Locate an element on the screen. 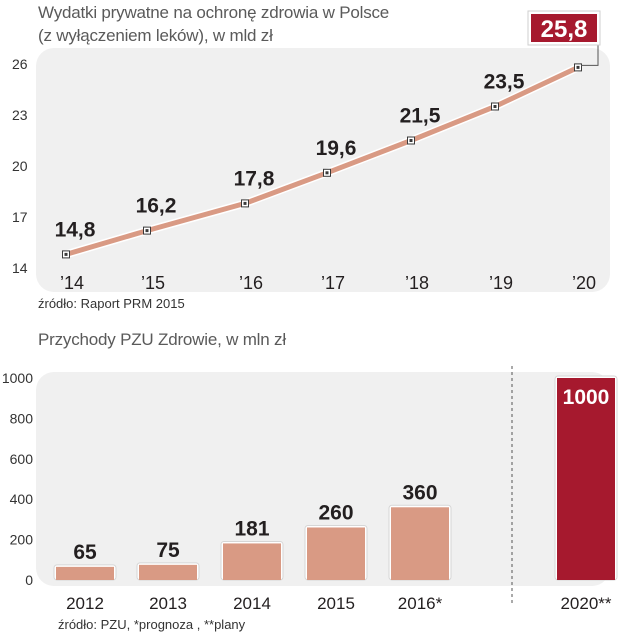 The width and height of the screenshot is (629, 634). bar-chart-title: Przychody PZU Zdrowie, w mln zł is located at coordinates (162, 339).